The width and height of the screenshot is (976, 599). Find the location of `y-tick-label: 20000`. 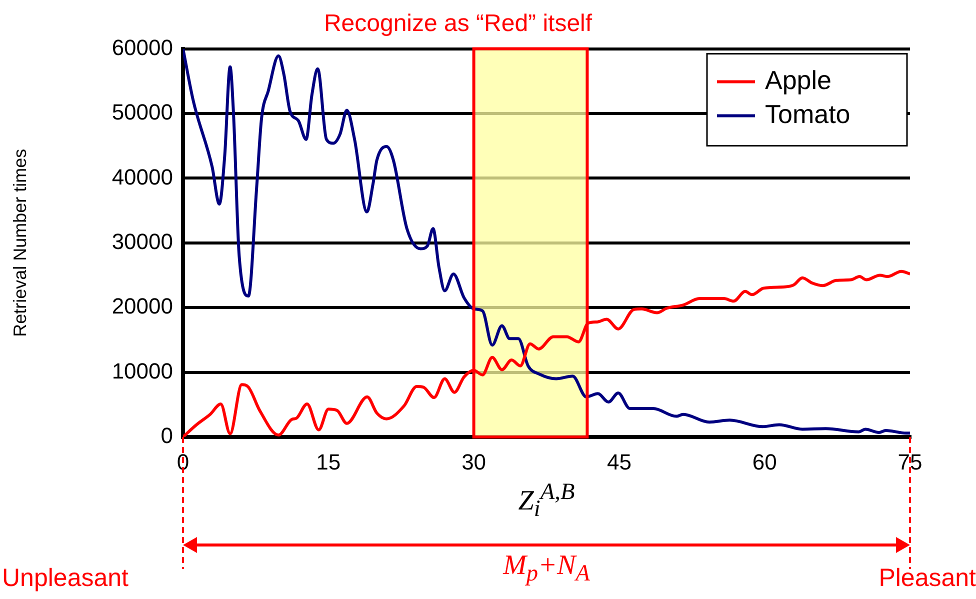

y-tick-label: 20000 is located at coordinates (142, 306).